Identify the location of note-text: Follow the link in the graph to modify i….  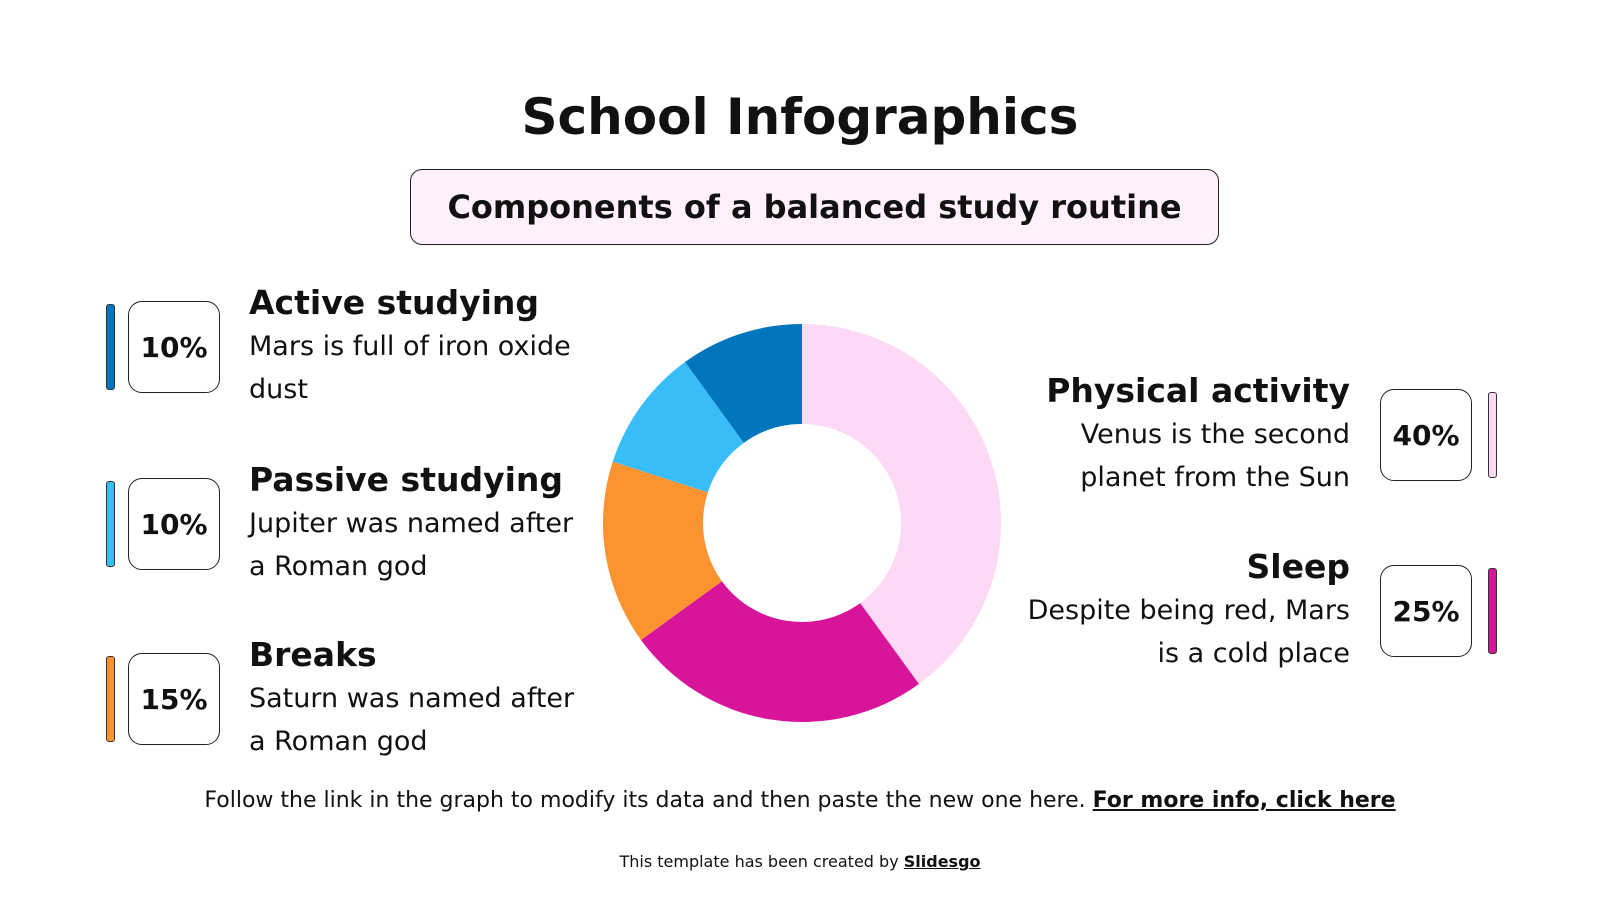
(645, 800).